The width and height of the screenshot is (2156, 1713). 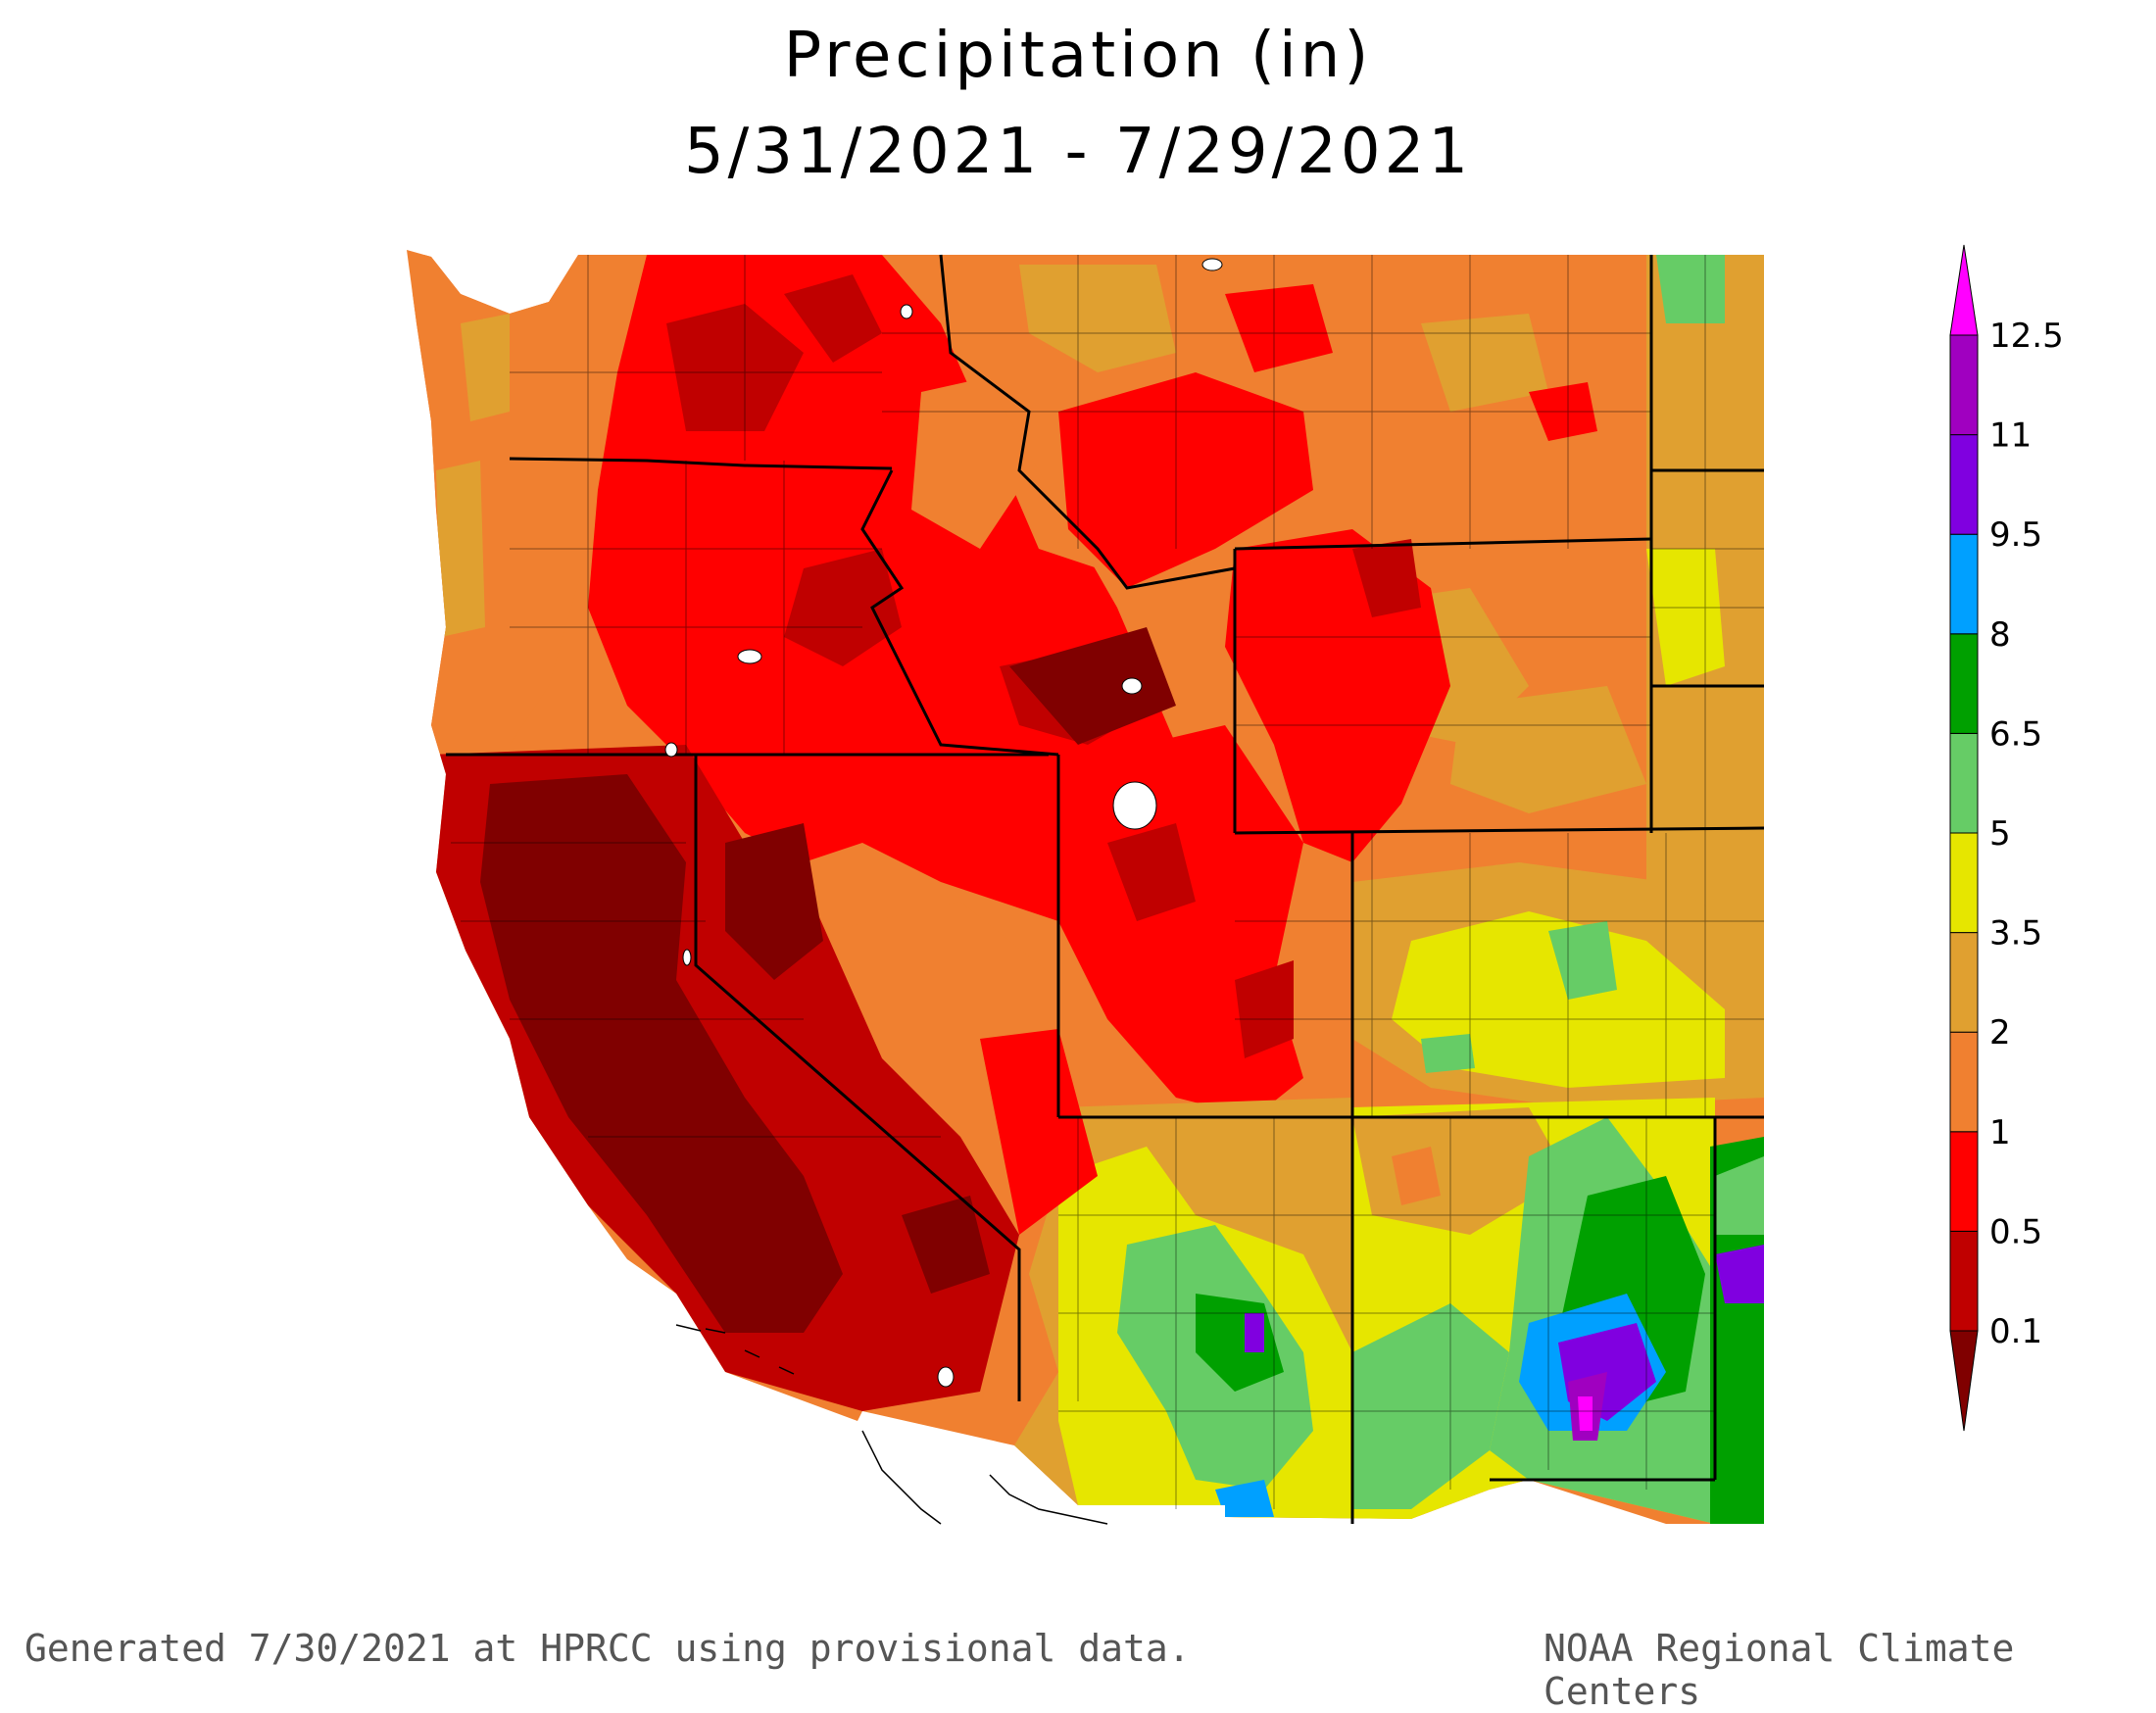 I want to click on colorbar-max-arrow, so click(x=1964, y=290).